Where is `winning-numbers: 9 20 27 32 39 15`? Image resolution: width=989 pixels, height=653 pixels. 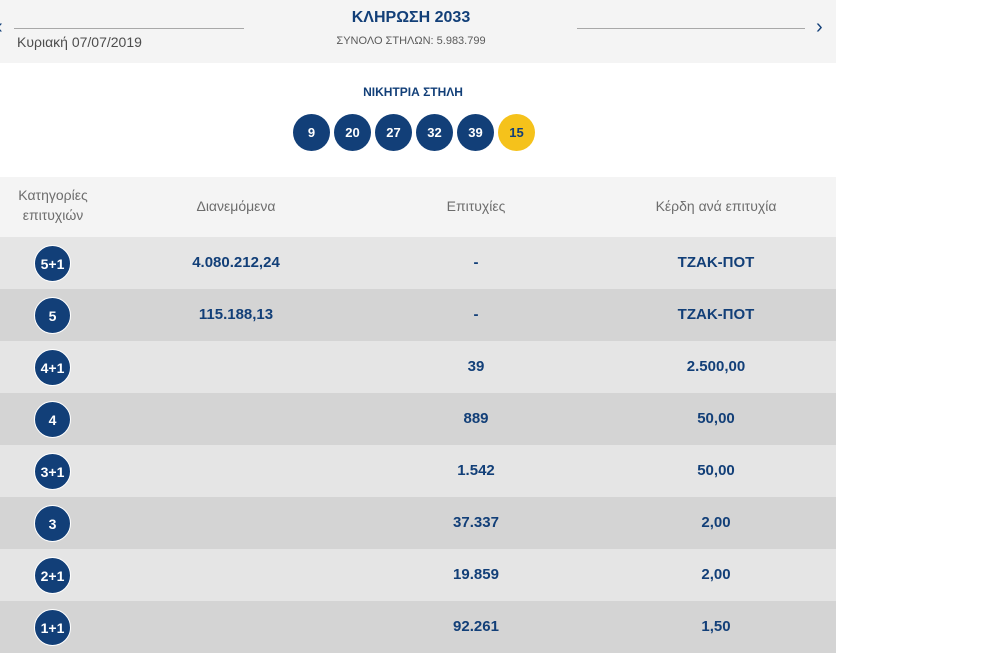 winning-numbers: 9 20 27 32 39 15 is located at coordinates (414, 133).